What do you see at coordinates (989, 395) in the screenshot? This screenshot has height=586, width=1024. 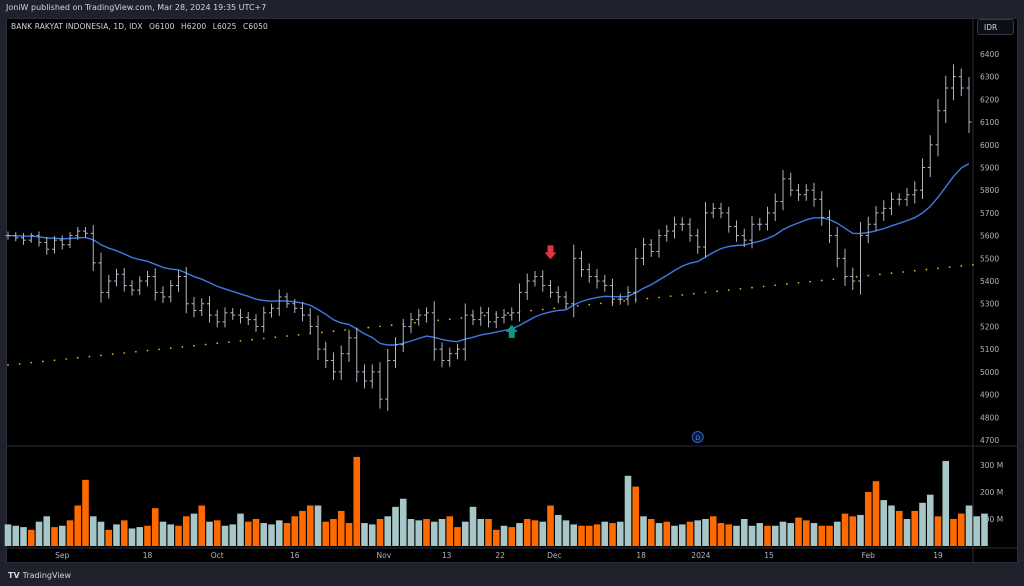 I see `price-tick-label: 4900` at bounding box center [989, 395].